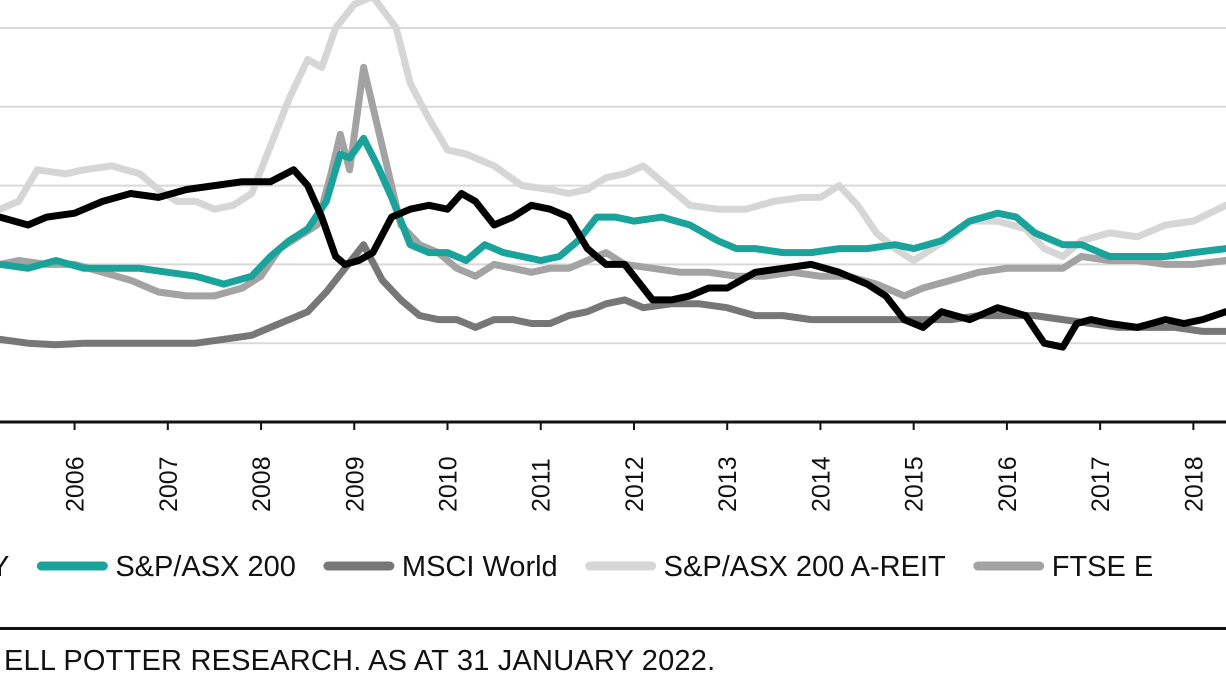 The image size is (1226, 695). I want to click on legend-label: Y, so click(4, 567).